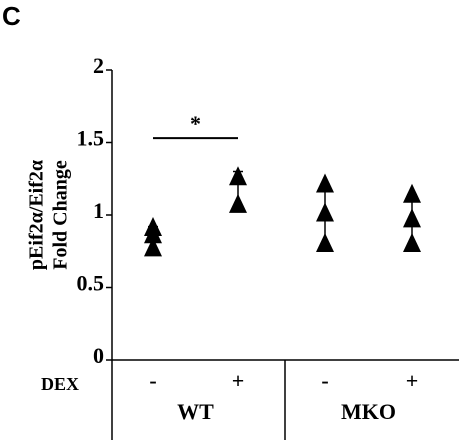 The width and height of the screenshot is (459, 442). What do you see at coordinates (98, 210) in the screenshot?
I see `y-tick-label: 1` at bounding box center [98, 210].